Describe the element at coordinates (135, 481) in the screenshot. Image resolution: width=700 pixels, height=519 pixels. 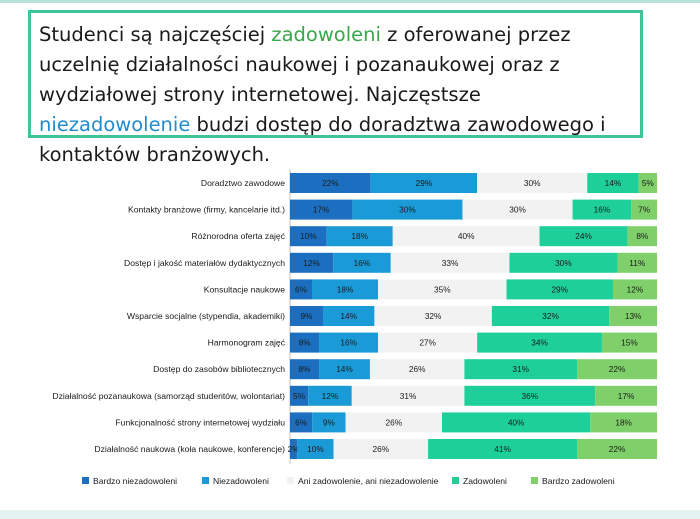
I see `legend-label: Bardzo niezadowoleni` at that location.